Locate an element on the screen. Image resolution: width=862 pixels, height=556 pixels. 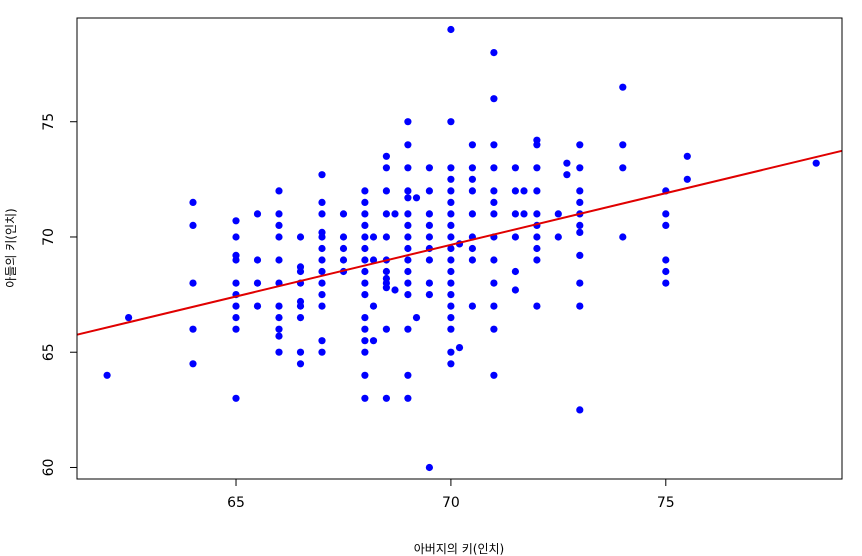
x-tick-label: 75 is located at coordinates (666, 503).